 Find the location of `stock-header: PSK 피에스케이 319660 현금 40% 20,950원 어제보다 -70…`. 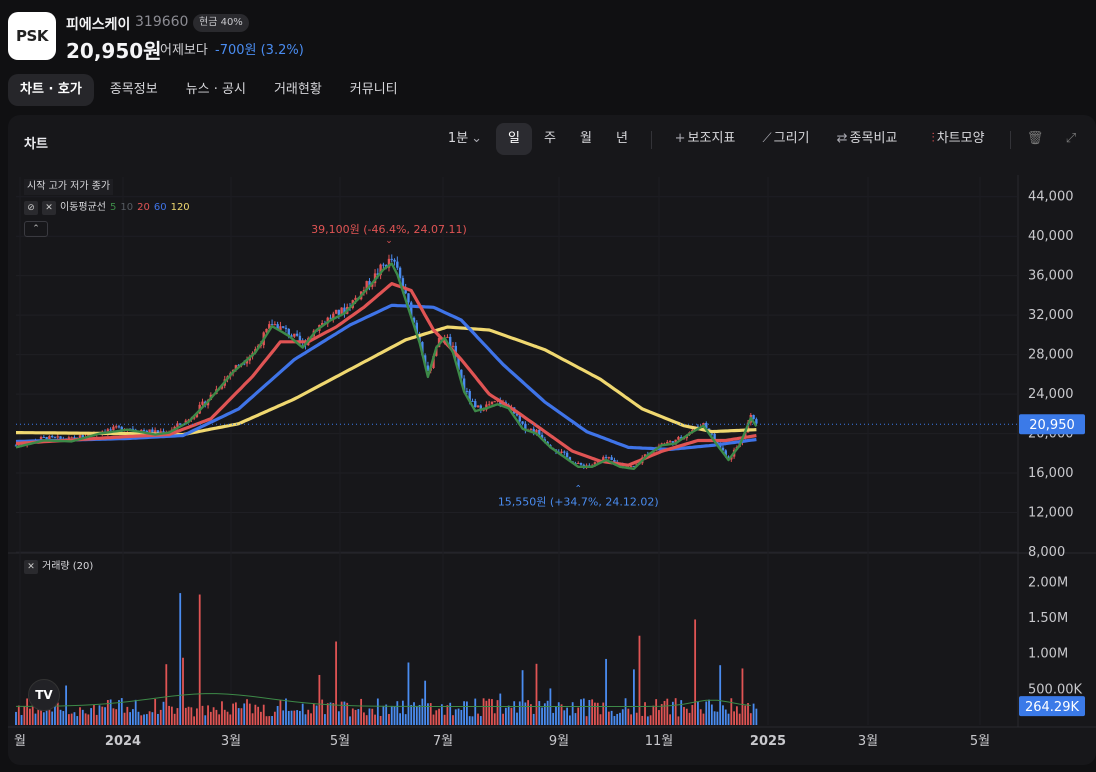

stock-header: PSK 피에스케이 319660 현금 40% 20,950원 어제보다 -70… is located at coordinates (548, 35).